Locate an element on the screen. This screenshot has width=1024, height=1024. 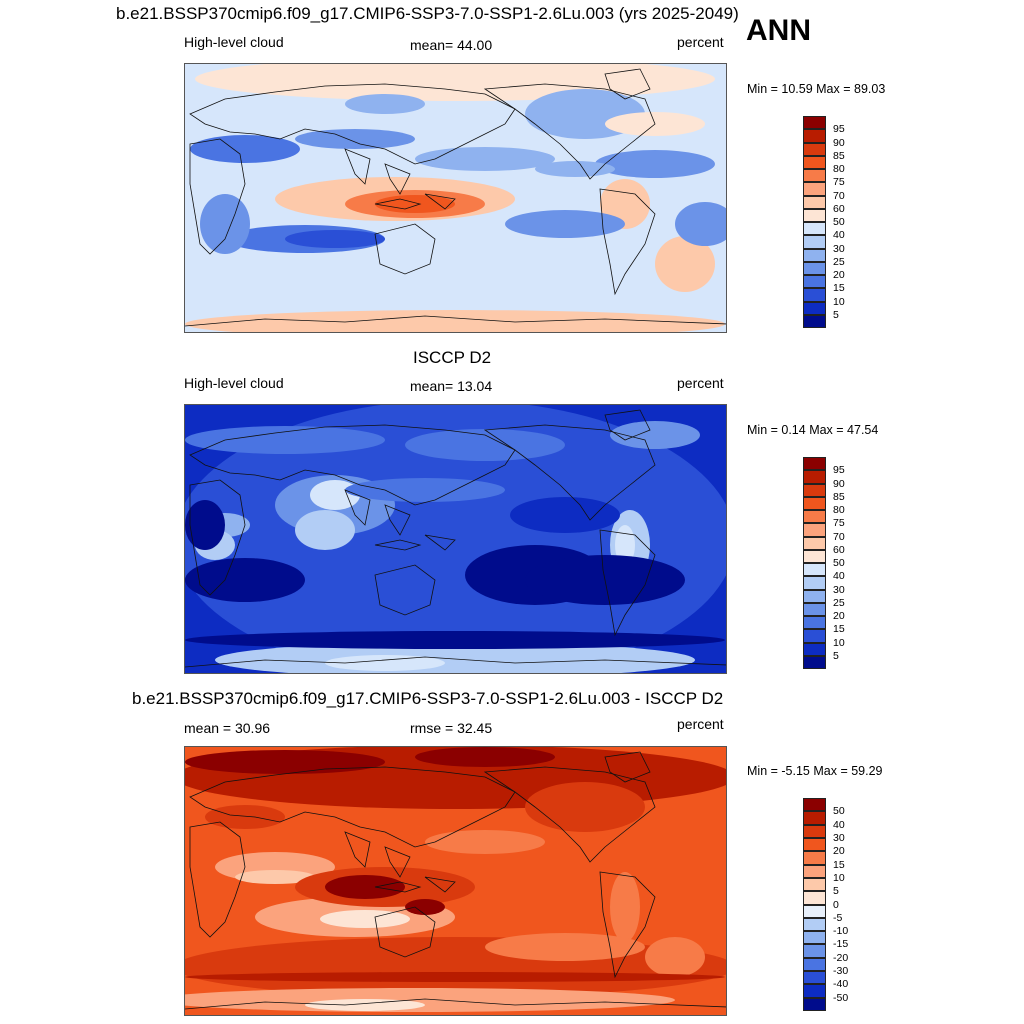
colorbar-tick-label: -40 is located at coordinates (841, 984).